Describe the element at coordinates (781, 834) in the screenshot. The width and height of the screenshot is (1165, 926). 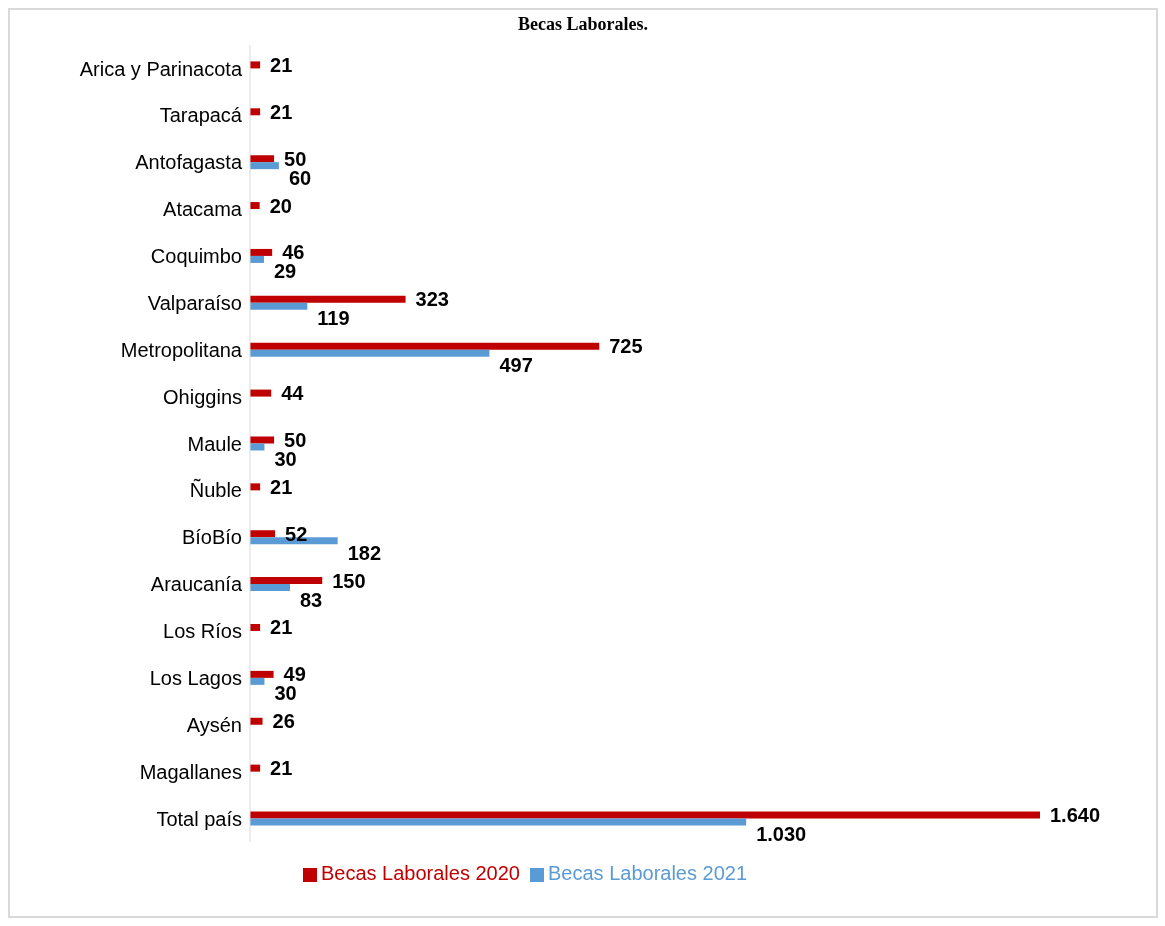
I see `data-label: 1.030` at that location.